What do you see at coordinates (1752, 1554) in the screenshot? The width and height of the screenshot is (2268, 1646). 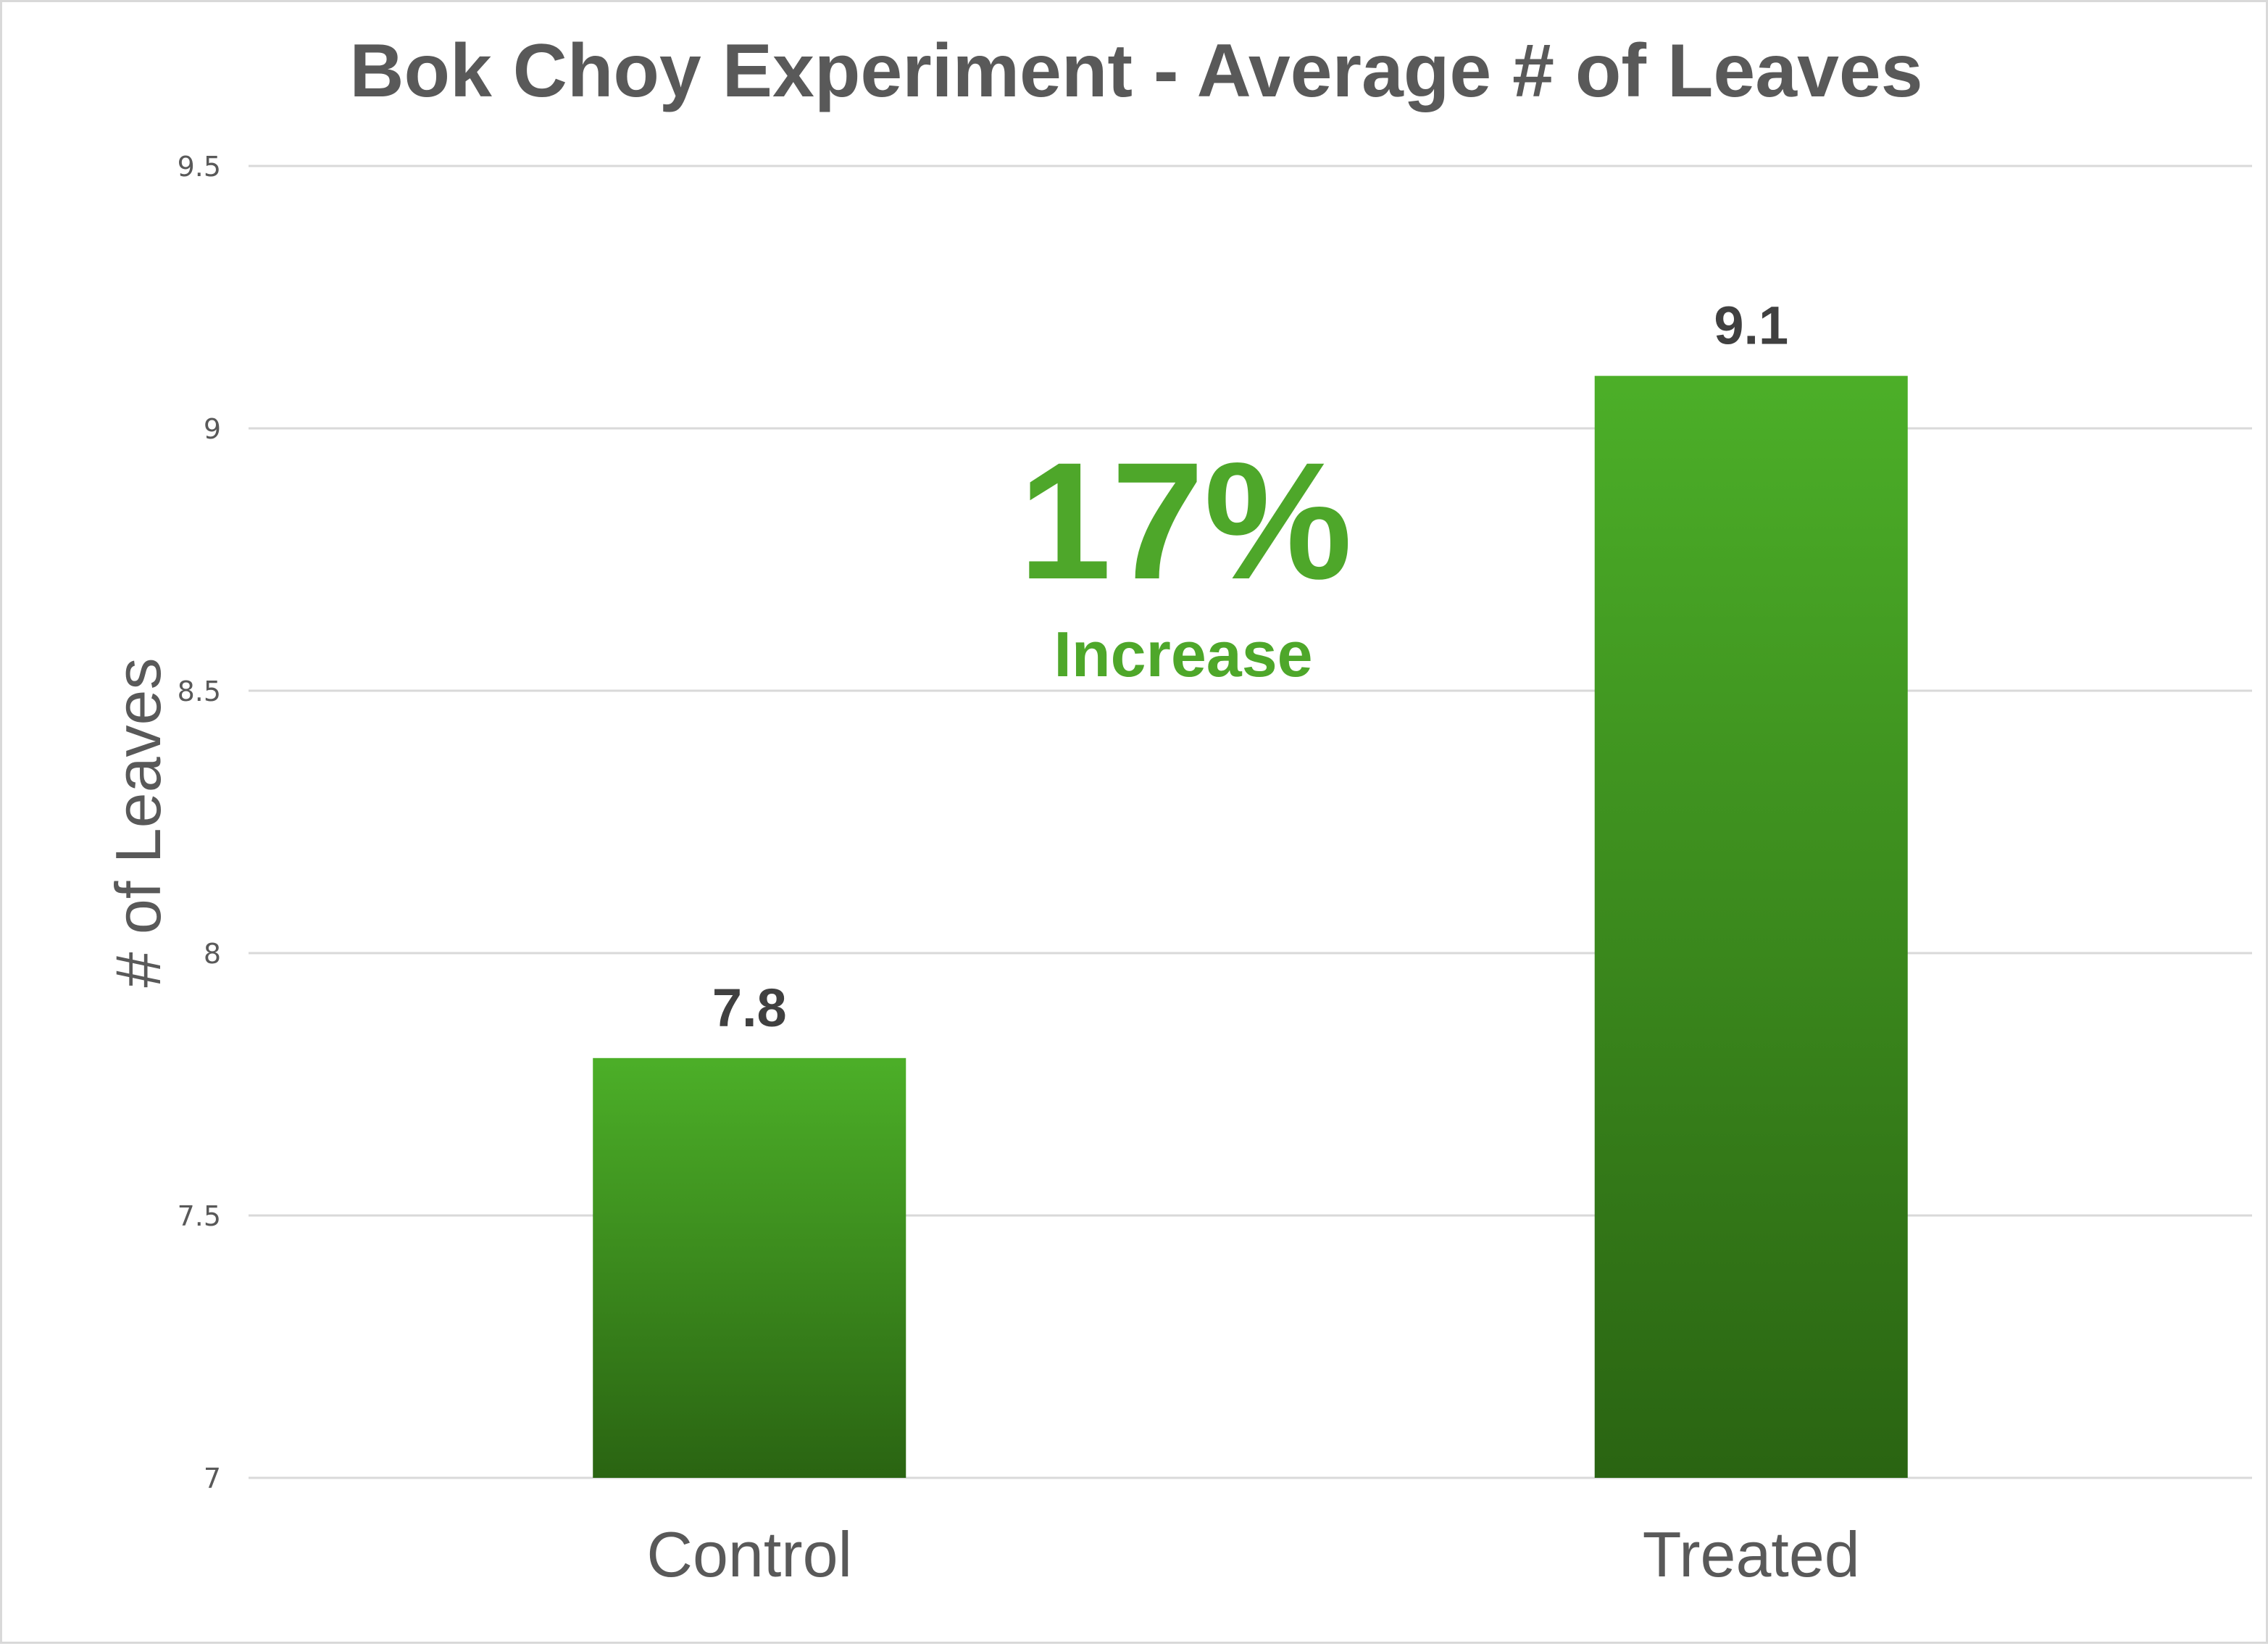 I see `x-tick-label-treated: Treated` at bounding box center [1752, 1554].